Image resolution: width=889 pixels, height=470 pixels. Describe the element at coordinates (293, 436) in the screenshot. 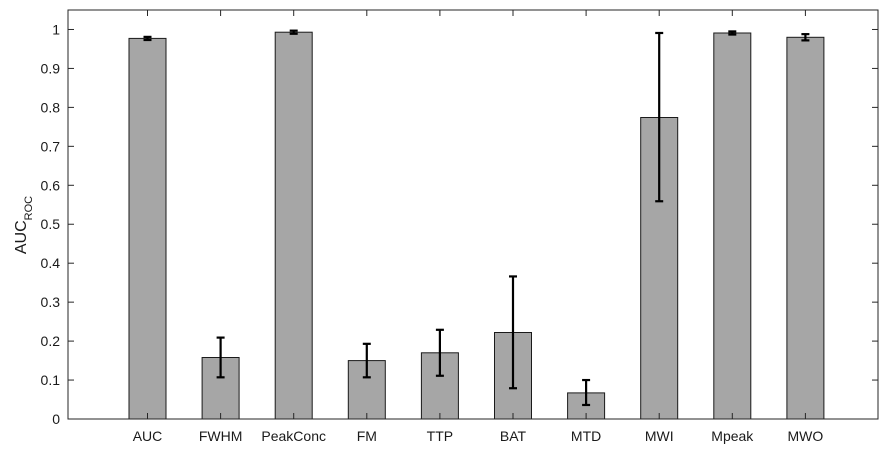

I see `x-tick-label-peakconc: PeakConc` at that location.